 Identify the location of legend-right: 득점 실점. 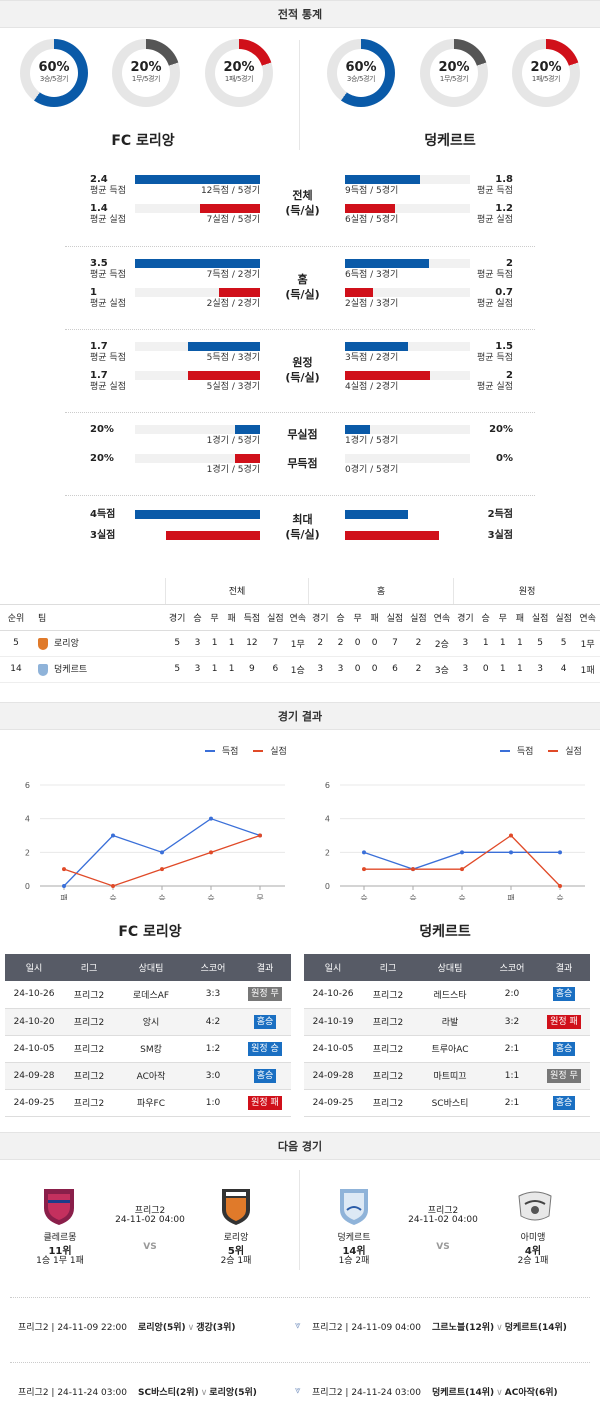
(541, 750).